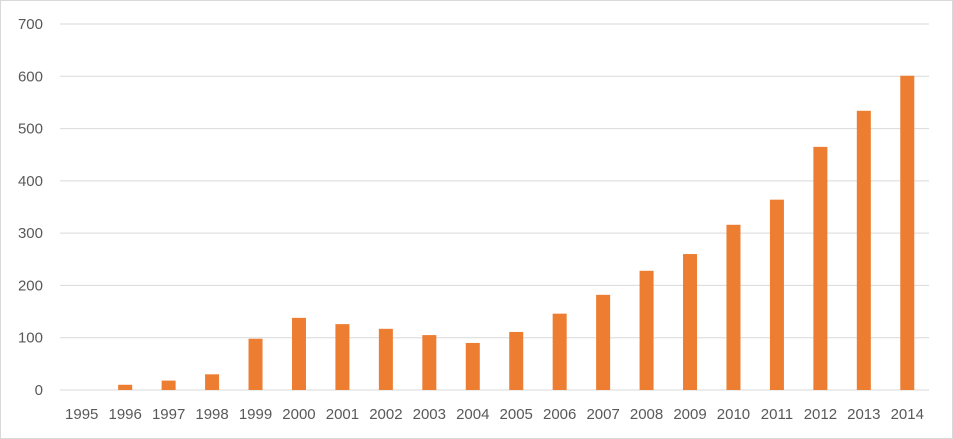 The width and height of the screenshot is (953, 439). What do you see at coordinates (30, 76) in the screenshot?
I see `y-tick-label: 600` at bounding box center [30, 76].